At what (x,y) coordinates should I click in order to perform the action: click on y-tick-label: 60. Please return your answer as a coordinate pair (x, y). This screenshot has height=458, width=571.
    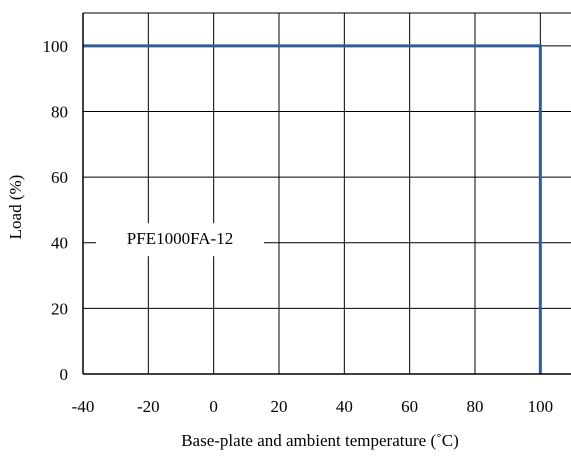
    Looking at the image, I should click on (59, 177).